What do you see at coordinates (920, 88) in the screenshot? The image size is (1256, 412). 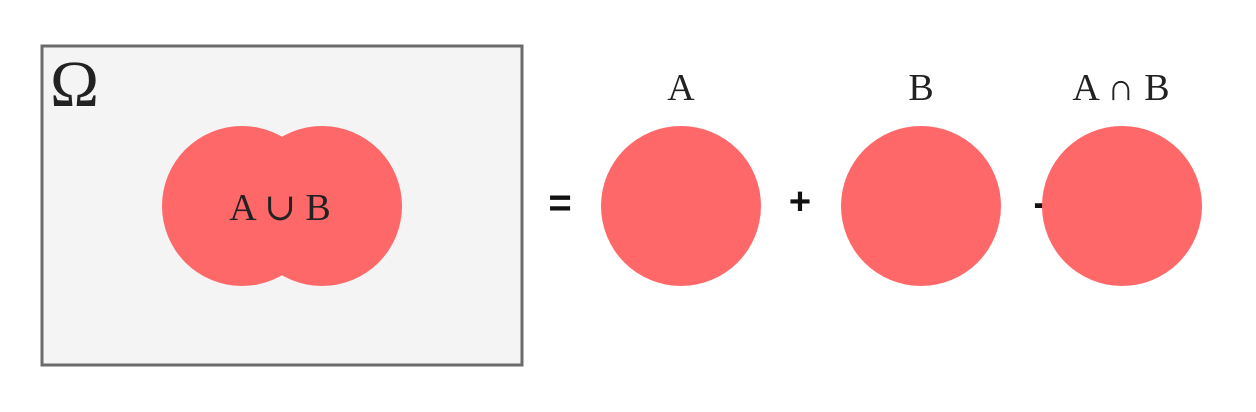 I see `set-b-label: B` at bounding box center [920, 88].